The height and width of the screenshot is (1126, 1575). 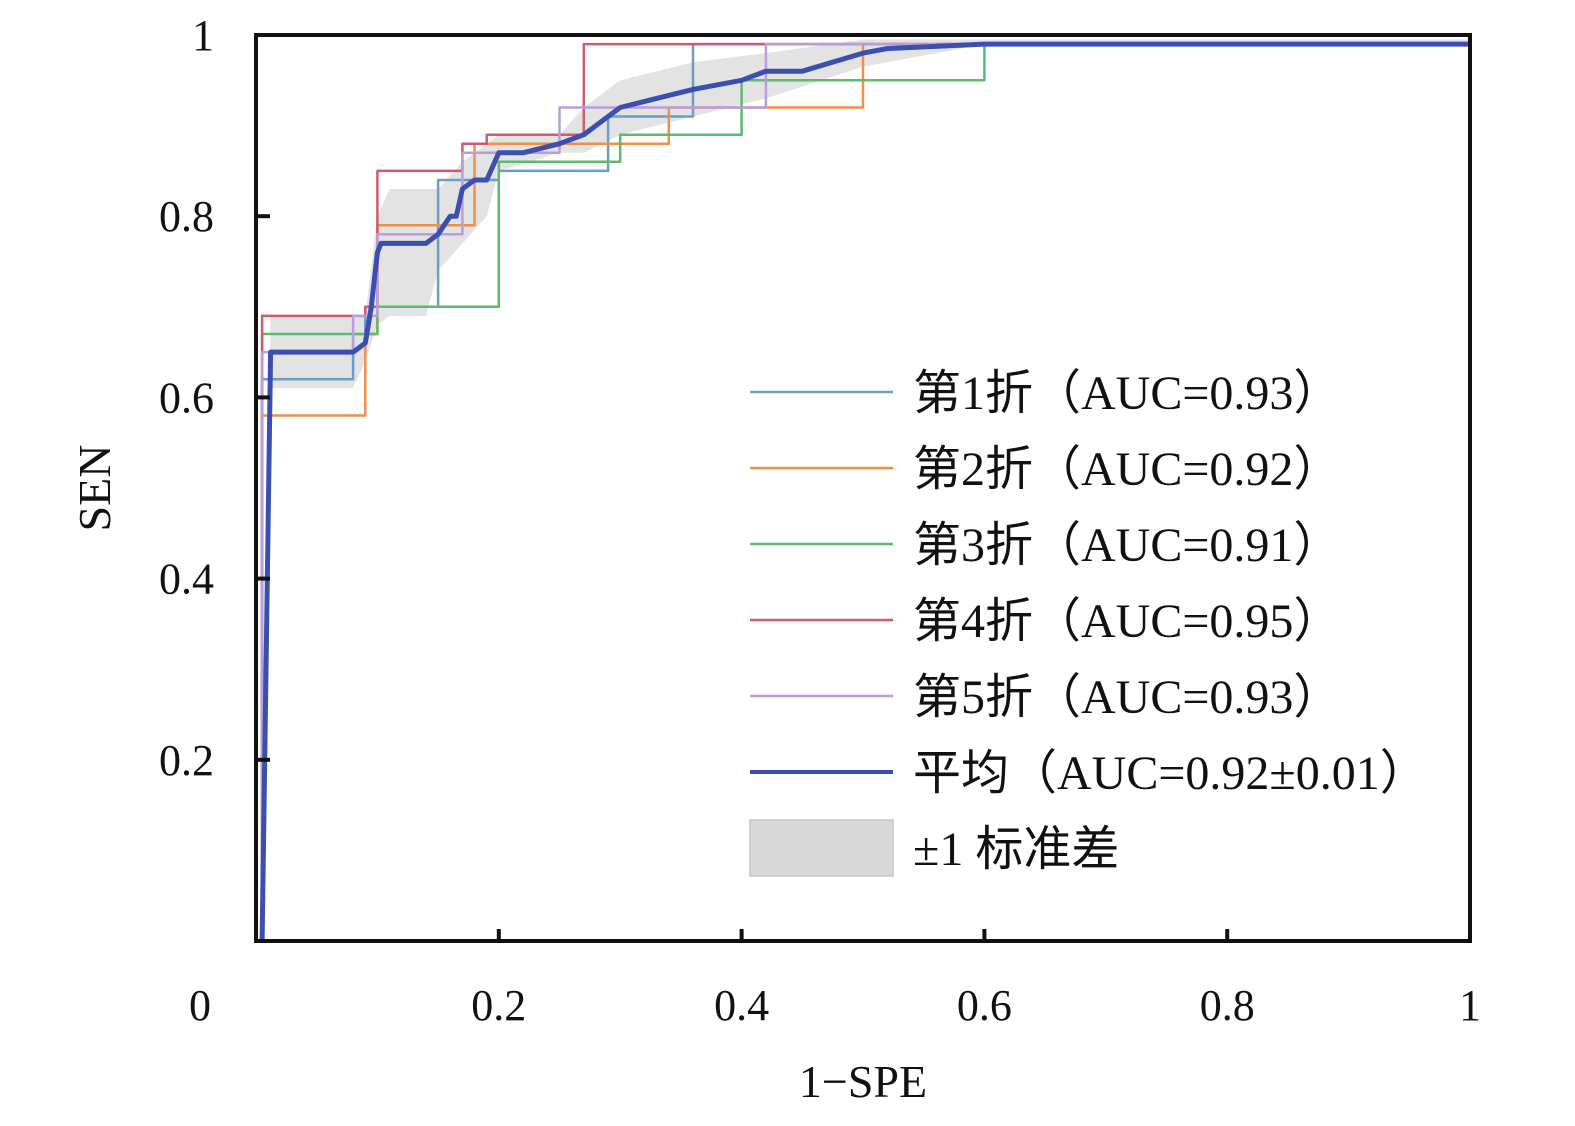 I want to click on x-tick-label: 1, so click(x=1470, y=1005).